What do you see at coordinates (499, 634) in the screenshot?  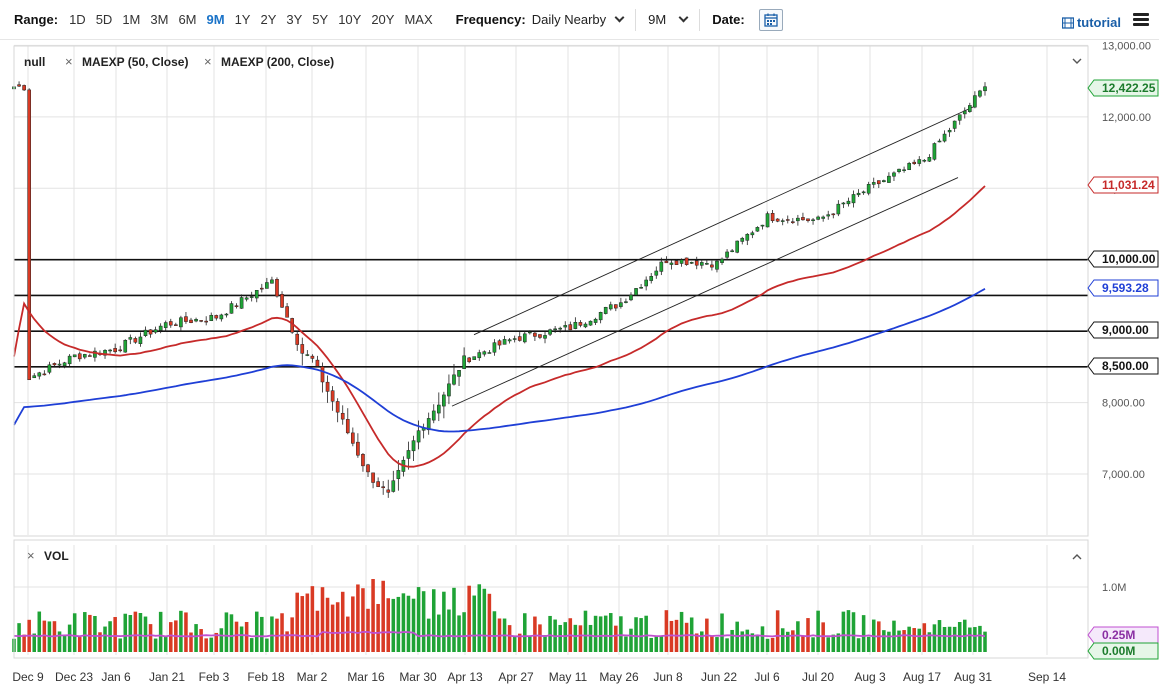 I see `volume-average-line` at bounding box center [499, 634].